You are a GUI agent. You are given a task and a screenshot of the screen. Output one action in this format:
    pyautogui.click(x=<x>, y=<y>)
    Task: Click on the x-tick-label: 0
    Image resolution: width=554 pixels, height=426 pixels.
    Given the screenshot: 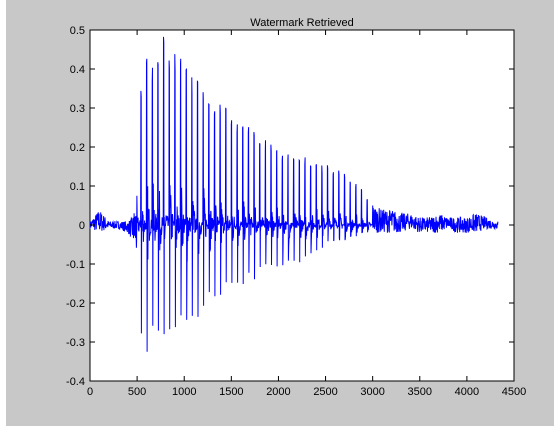 What is the action you would take?
    pyautogui.click(x=90, y=392)
    